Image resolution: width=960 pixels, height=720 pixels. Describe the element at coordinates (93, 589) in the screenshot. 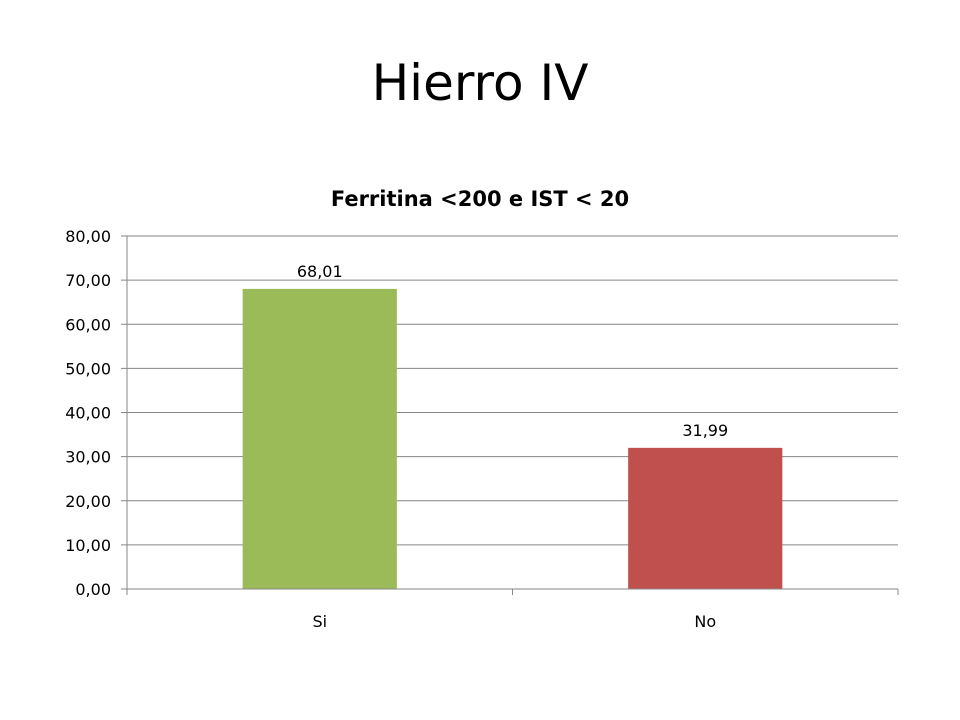

I see `y-tick-label: 0,00` at that location.